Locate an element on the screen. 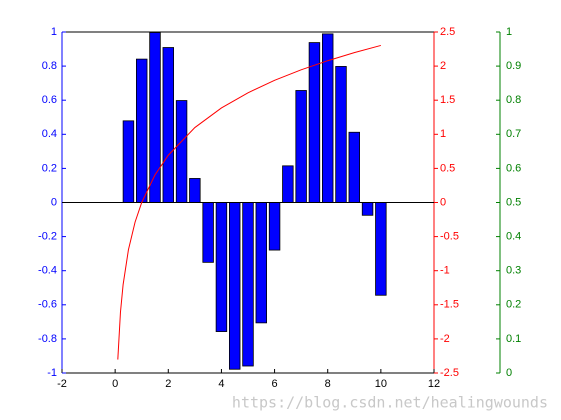 This screenshot has width=561, height=420. y2-tick-label: -2.5 is located at coordinates (449, 373).